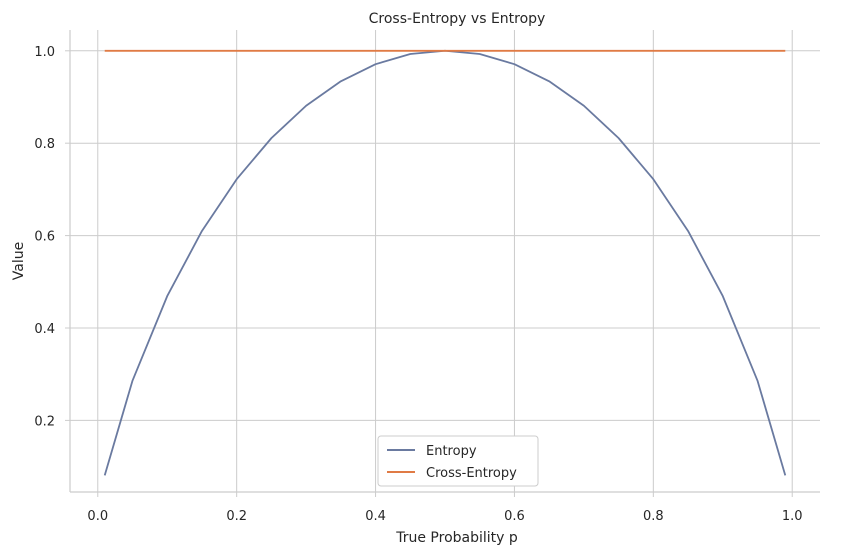  Describe the element at coordinates (236, 516) in the screenshot. I see `x-tick-label: 0.2` at that location.